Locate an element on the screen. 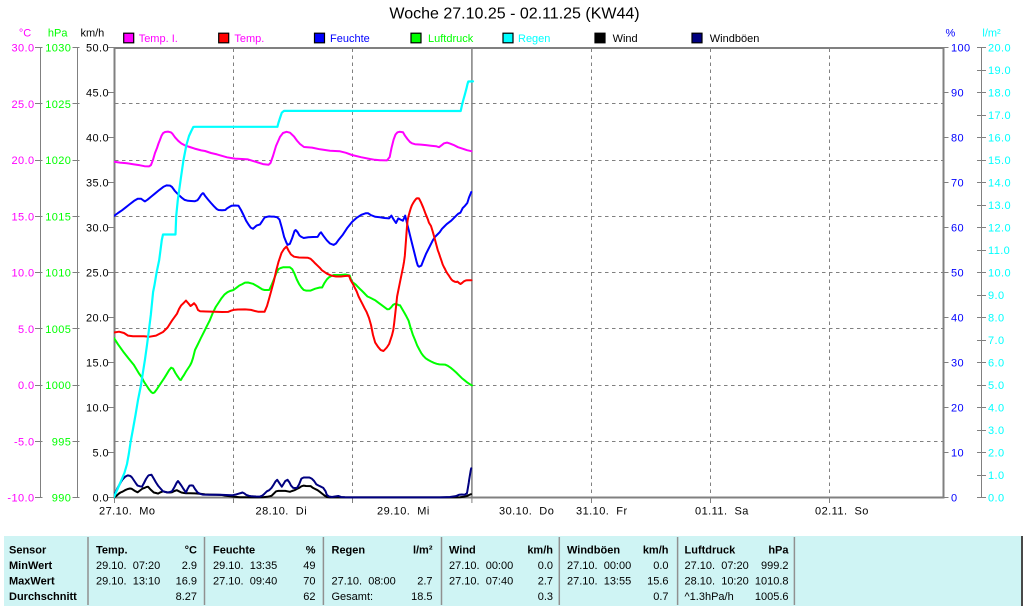 The image size is (1024, 608). svg-text: 1000 is located at coordinates (58, 386).